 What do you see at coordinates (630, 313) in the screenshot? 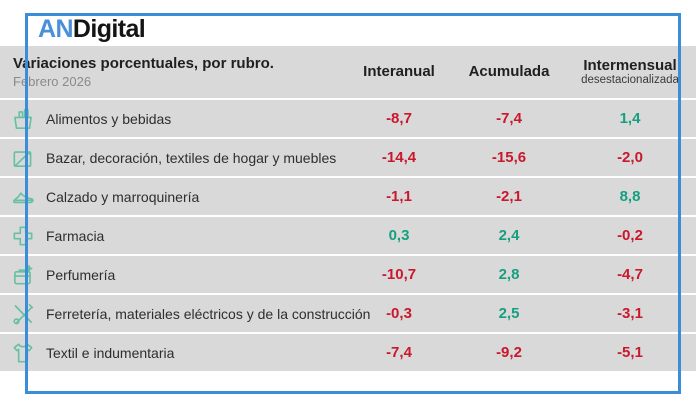
I see `value-intermensual: -3,1` at bounding box center [630, 313].